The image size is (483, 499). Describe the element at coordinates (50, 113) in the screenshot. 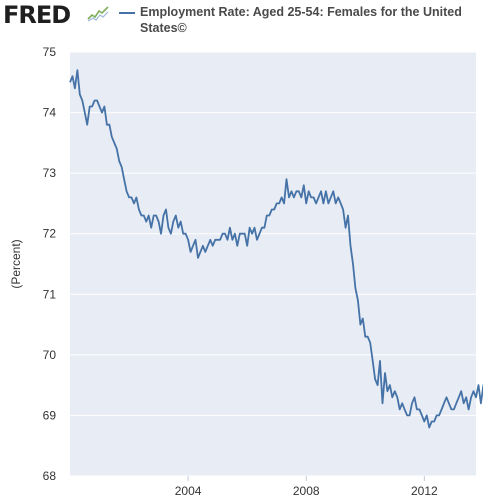

I see `y-tick-label: 74` at that location.